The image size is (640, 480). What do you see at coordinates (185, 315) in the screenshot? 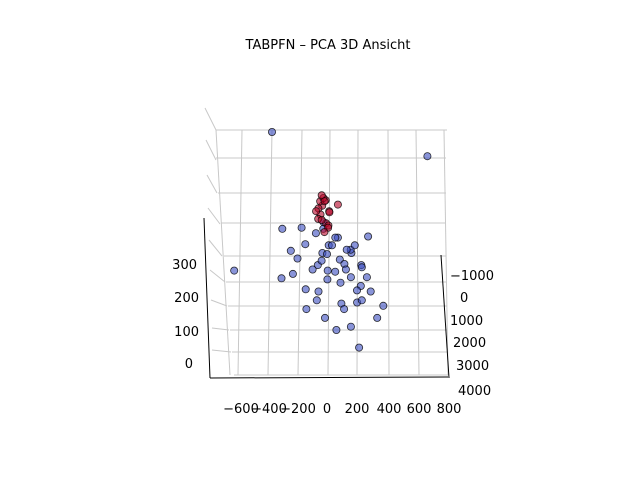
I see `z-axis-ticks: 0 100 200 300` at bounding box center [185, 315].